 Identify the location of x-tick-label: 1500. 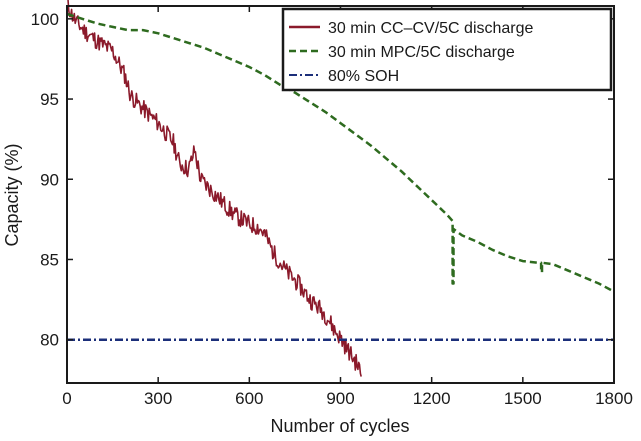
(523, 398).